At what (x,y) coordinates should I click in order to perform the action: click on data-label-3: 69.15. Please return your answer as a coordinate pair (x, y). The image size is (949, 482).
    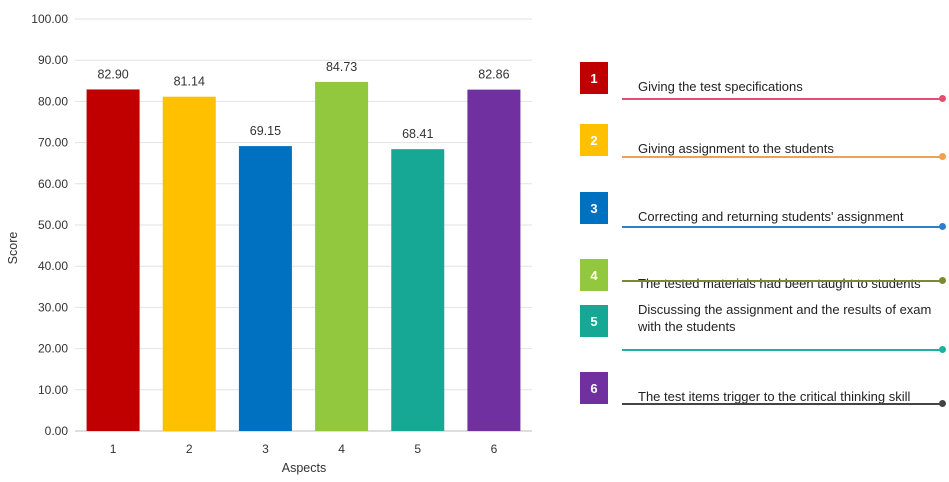
    Looking at the image, I should click on (265, 131).